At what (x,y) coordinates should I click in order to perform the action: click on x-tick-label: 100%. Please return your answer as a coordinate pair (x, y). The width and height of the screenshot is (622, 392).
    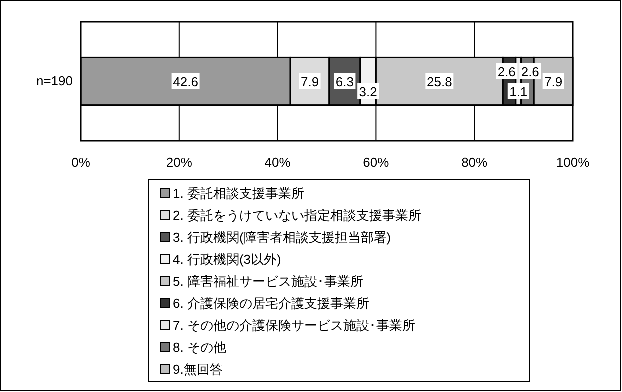
    Looking at the image, I should click on (573, 162).